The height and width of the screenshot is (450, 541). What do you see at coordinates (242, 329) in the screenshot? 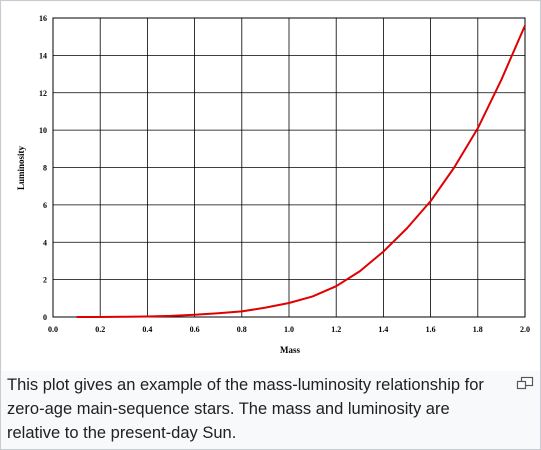
I see `x-tick-label: 0.8` at bounding box center [242, 329].